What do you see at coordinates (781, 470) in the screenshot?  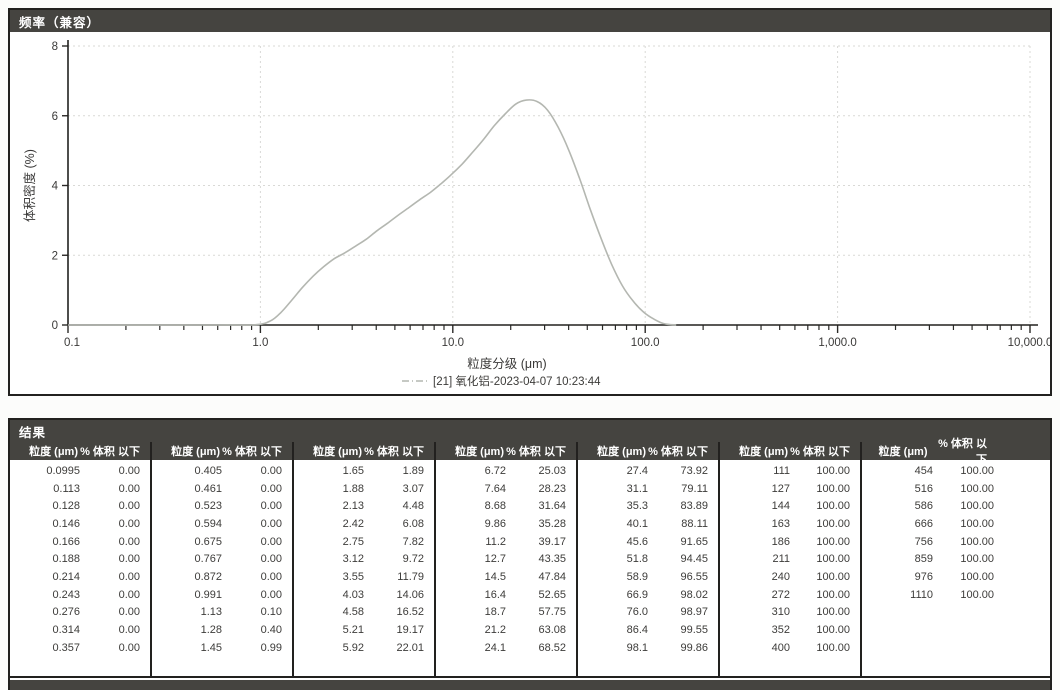 I see `size-value-cell: 111` at bounding box center [781, 470].